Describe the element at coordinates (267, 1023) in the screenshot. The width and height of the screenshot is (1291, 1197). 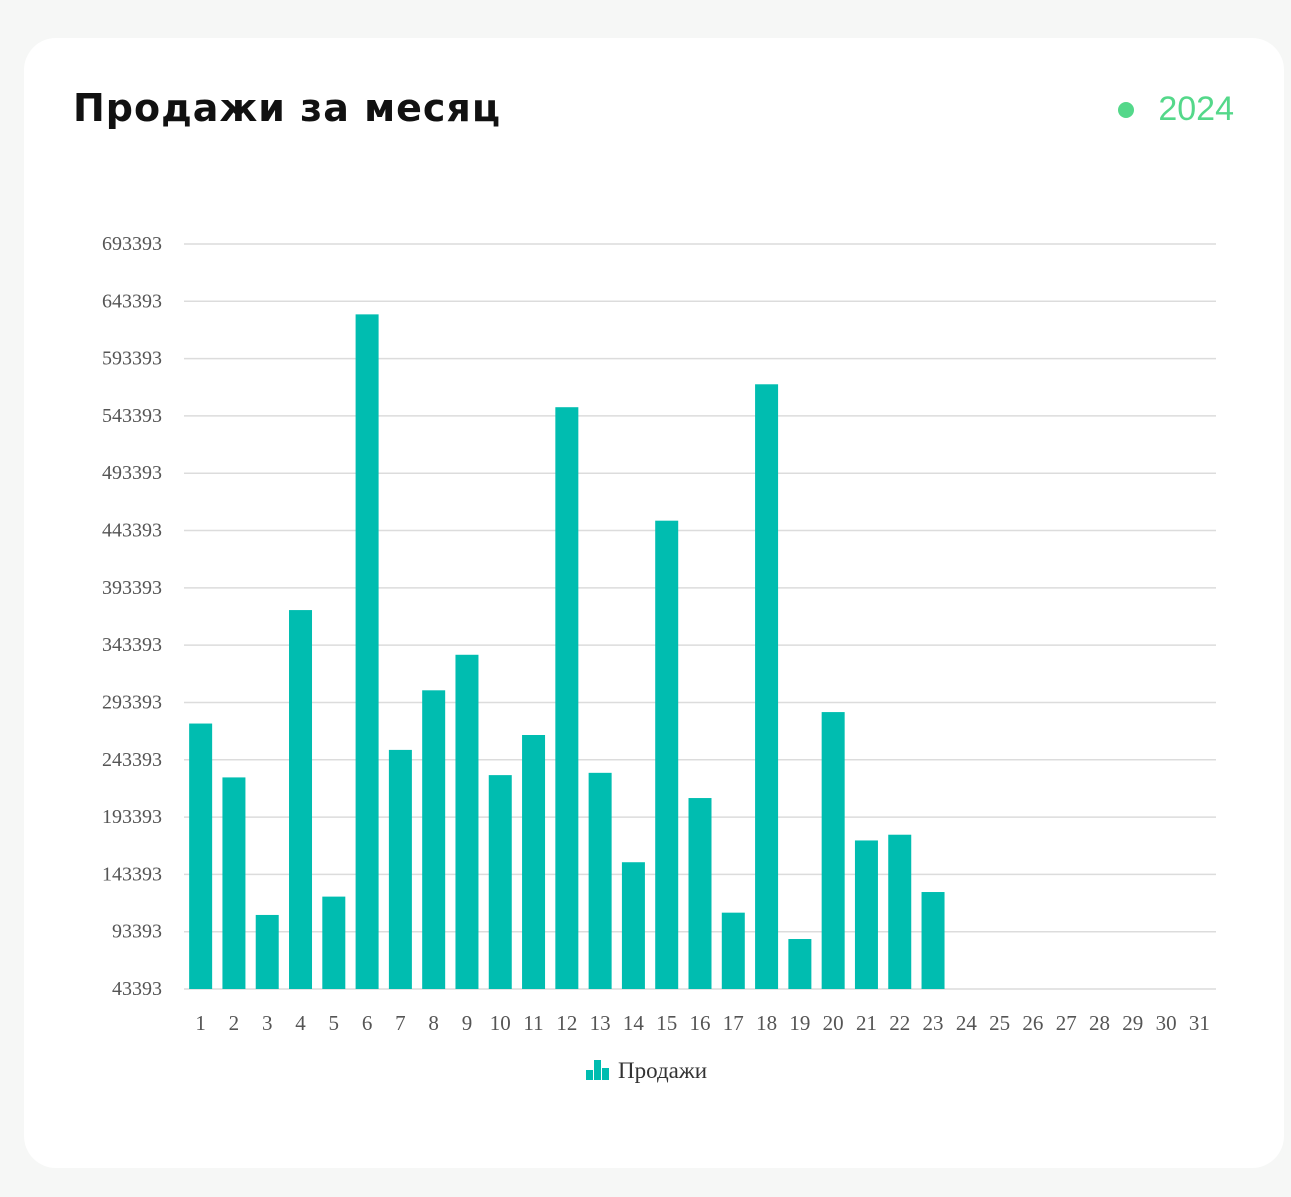
I see `x-tick-label: 3` at that location.